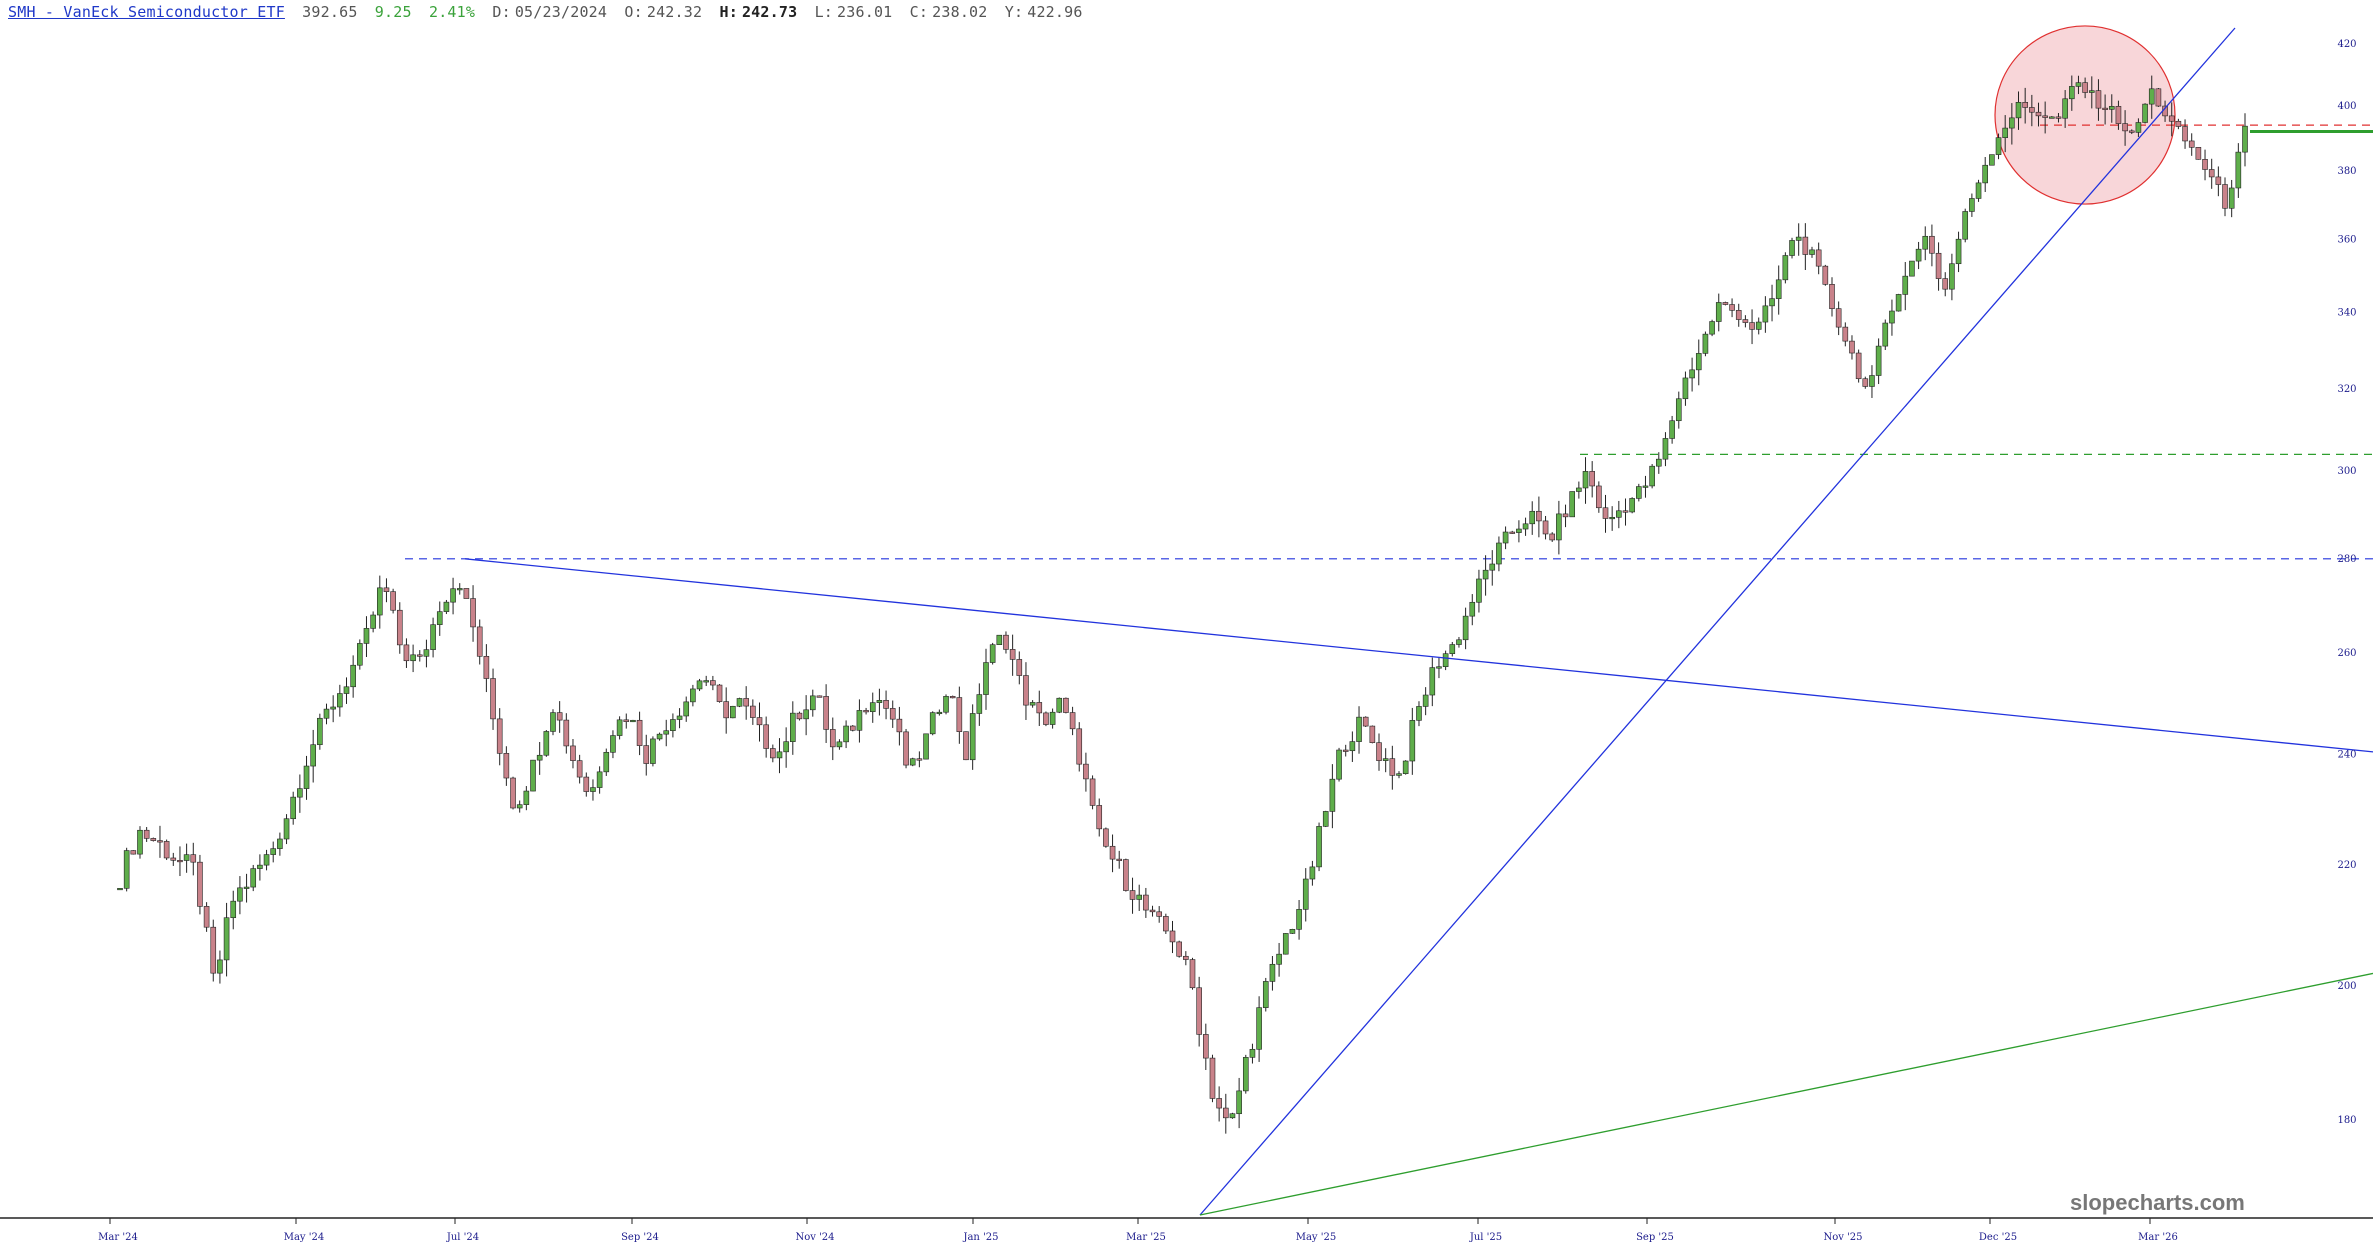  Describe the element at coordinates (561, 12) in the screenshot. I see `date-value: 05/23/2024` at that location.